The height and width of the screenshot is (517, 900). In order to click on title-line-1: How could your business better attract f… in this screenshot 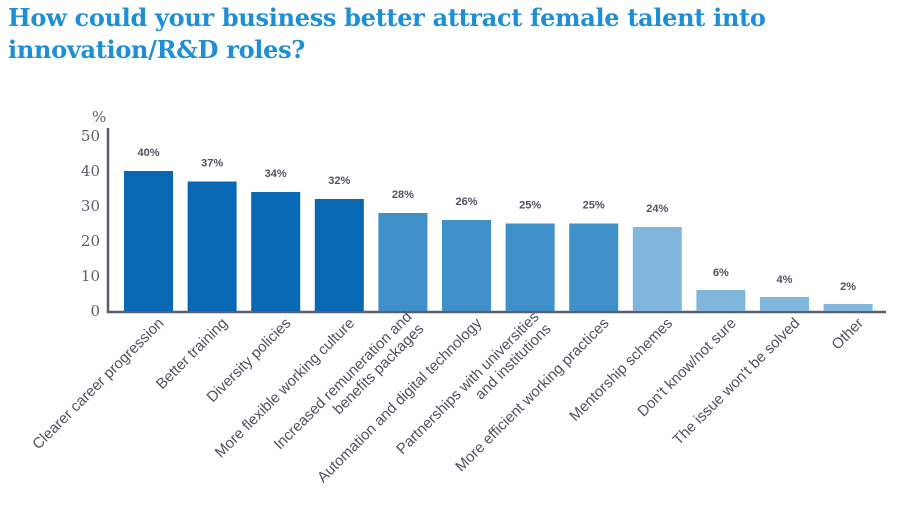, I will do `click(387, 17)`.